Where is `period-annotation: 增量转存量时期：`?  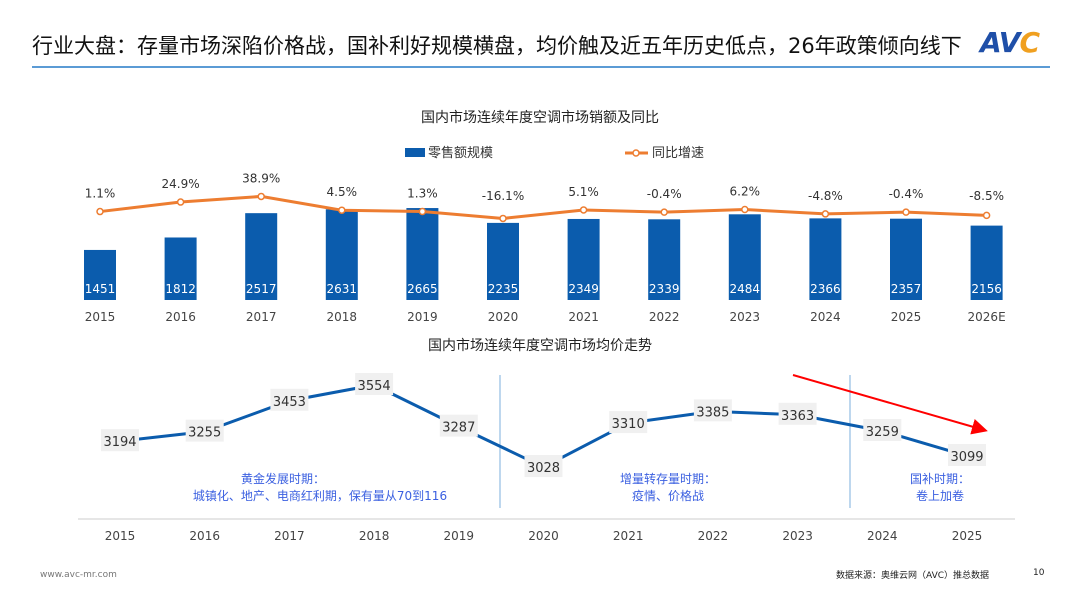
period-annotation: 增量转存量时期： is located at coordinates (668, 478).